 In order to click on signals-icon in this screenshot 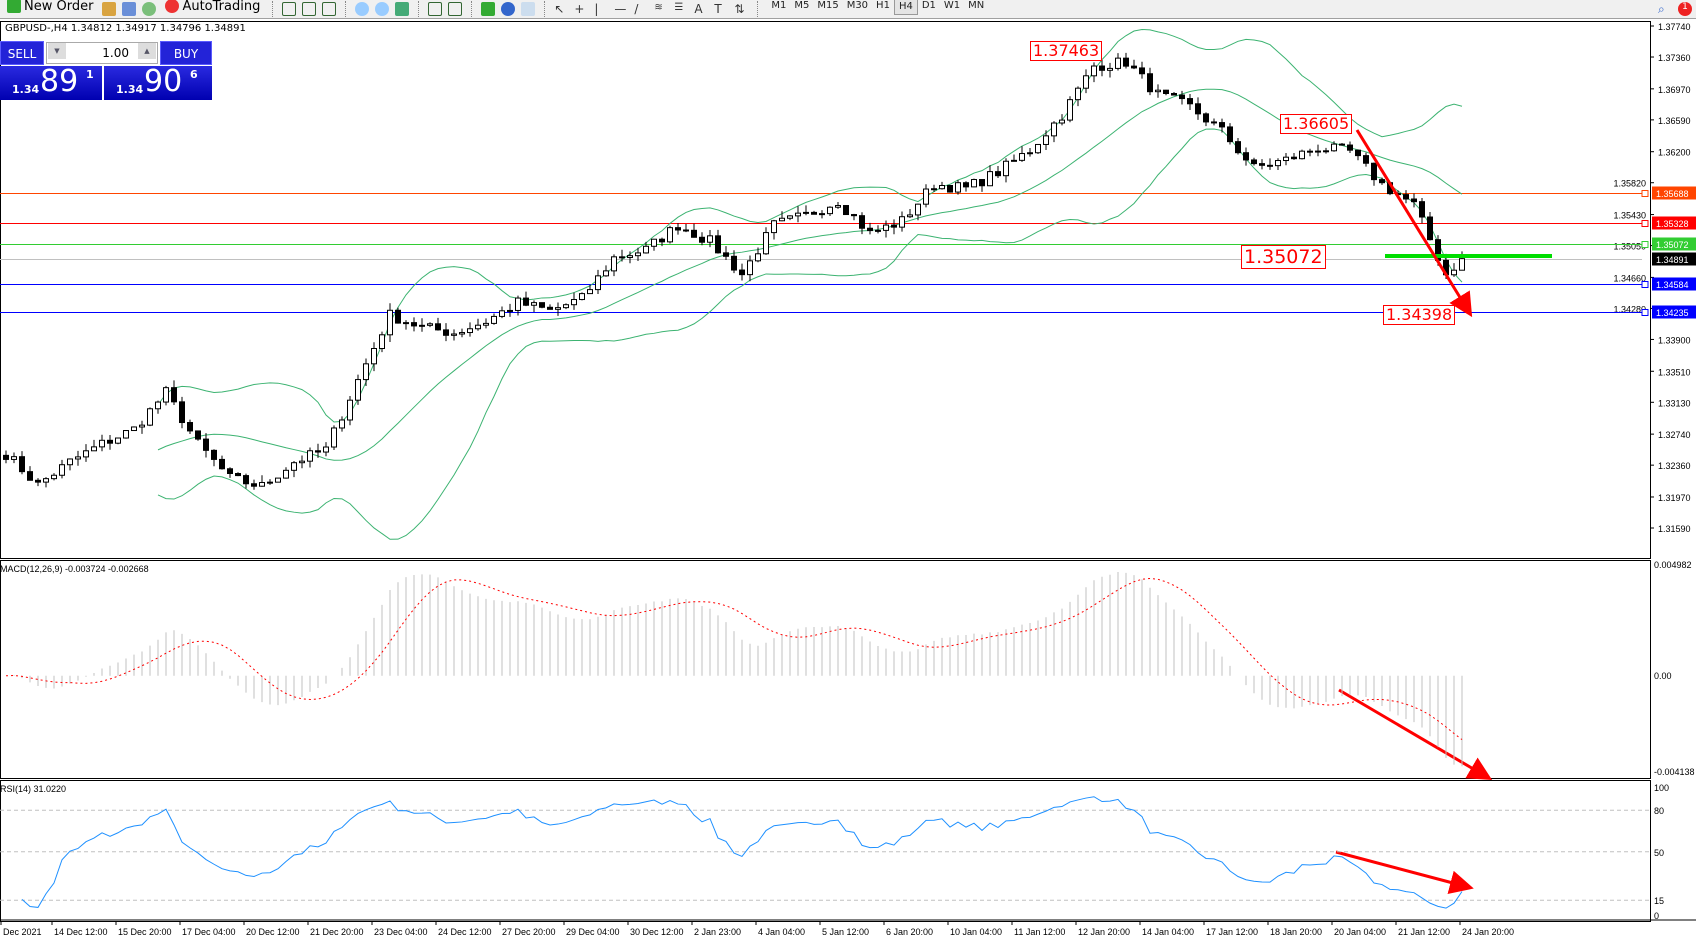, I will do `click(149, 9)`.